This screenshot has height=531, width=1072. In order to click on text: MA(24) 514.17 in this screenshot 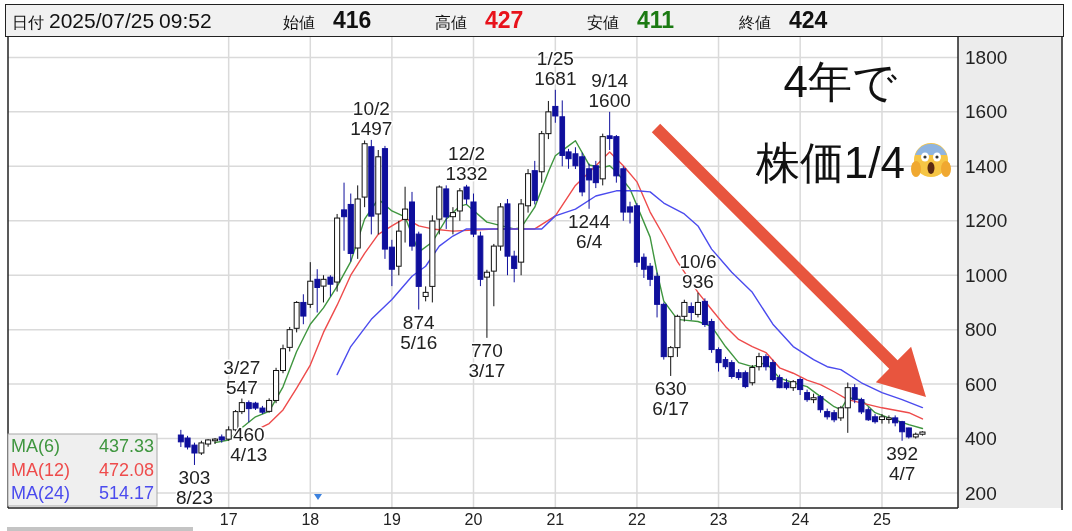, I will do `click(82, 493)`.